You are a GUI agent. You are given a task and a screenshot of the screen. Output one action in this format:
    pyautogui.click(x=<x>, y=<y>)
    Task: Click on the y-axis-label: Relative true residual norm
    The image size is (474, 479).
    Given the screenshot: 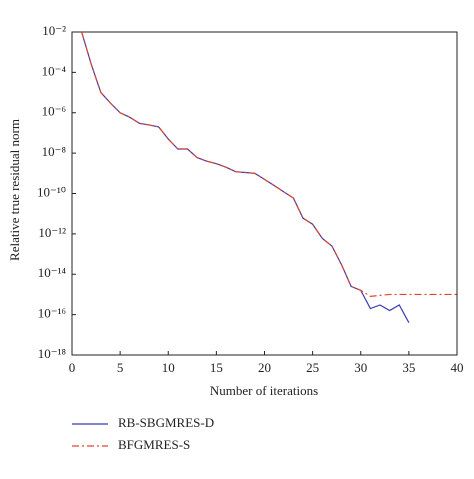 What is the action you would take?
    pyautogui.click(x=14, y=190)
    